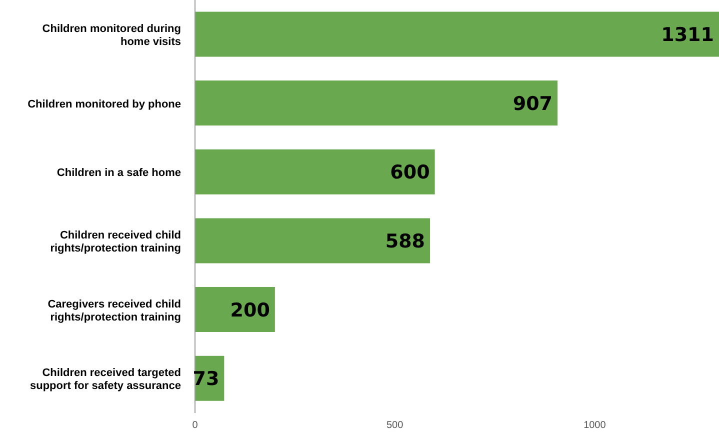  I want to click on y-tick-label: Children monitored by phone, so click(104, 104).